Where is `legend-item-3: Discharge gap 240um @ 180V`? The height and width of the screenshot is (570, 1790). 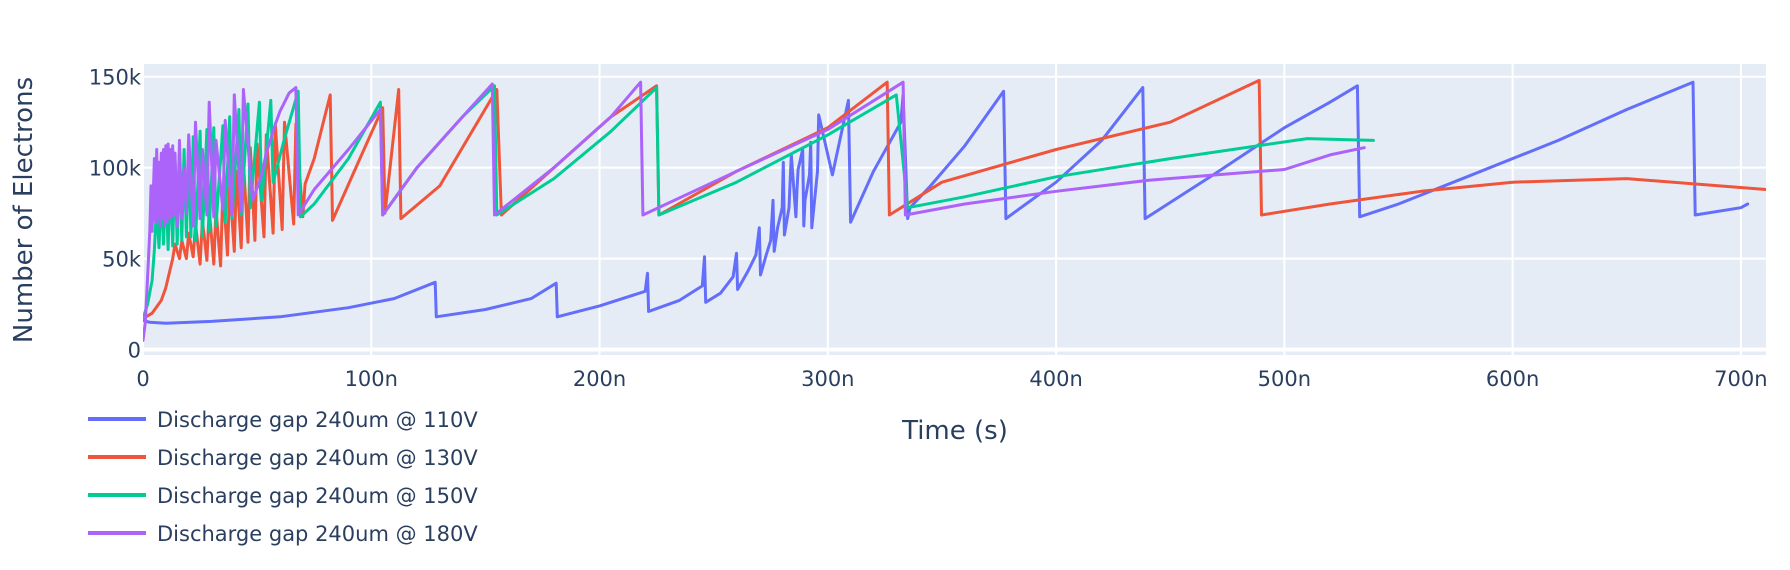
legend-item-3: Discharge gap 240um @ 180V is located at coordinates (283, 534).